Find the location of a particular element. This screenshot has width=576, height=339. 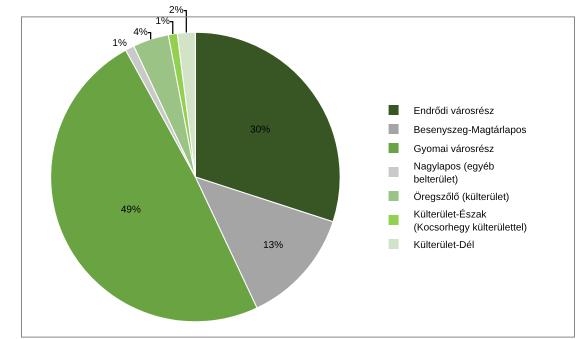

data-label: 49% is located at coordinates (130, 210).